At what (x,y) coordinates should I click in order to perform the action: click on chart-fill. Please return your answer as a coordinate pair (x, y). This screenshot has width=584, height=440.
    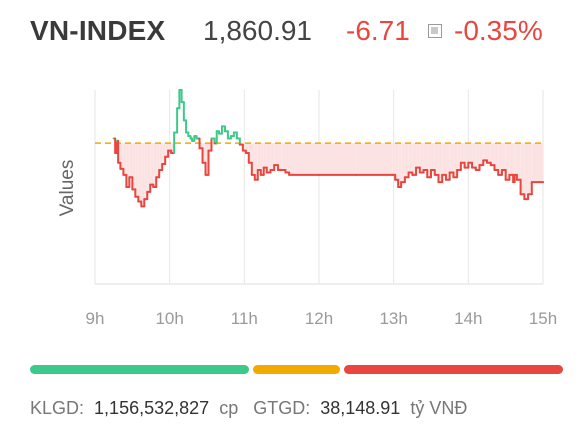
    Looking at the image, I should click on (329, 175).